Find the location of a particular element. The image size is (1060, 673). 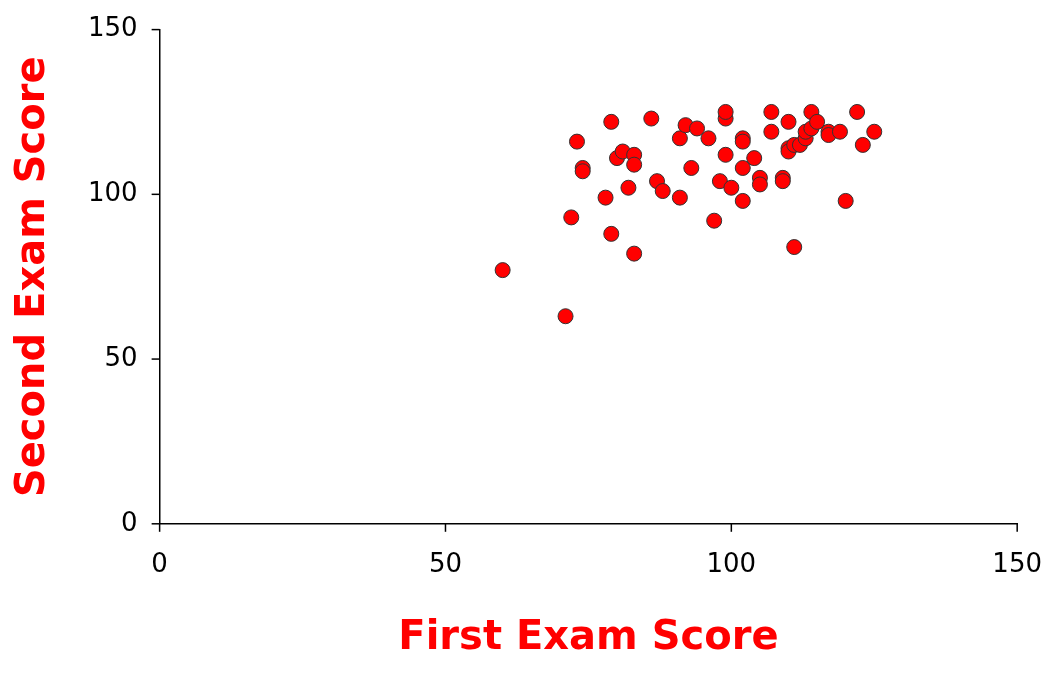

y-tick-label: 0 is located at coordinates (129, 521).